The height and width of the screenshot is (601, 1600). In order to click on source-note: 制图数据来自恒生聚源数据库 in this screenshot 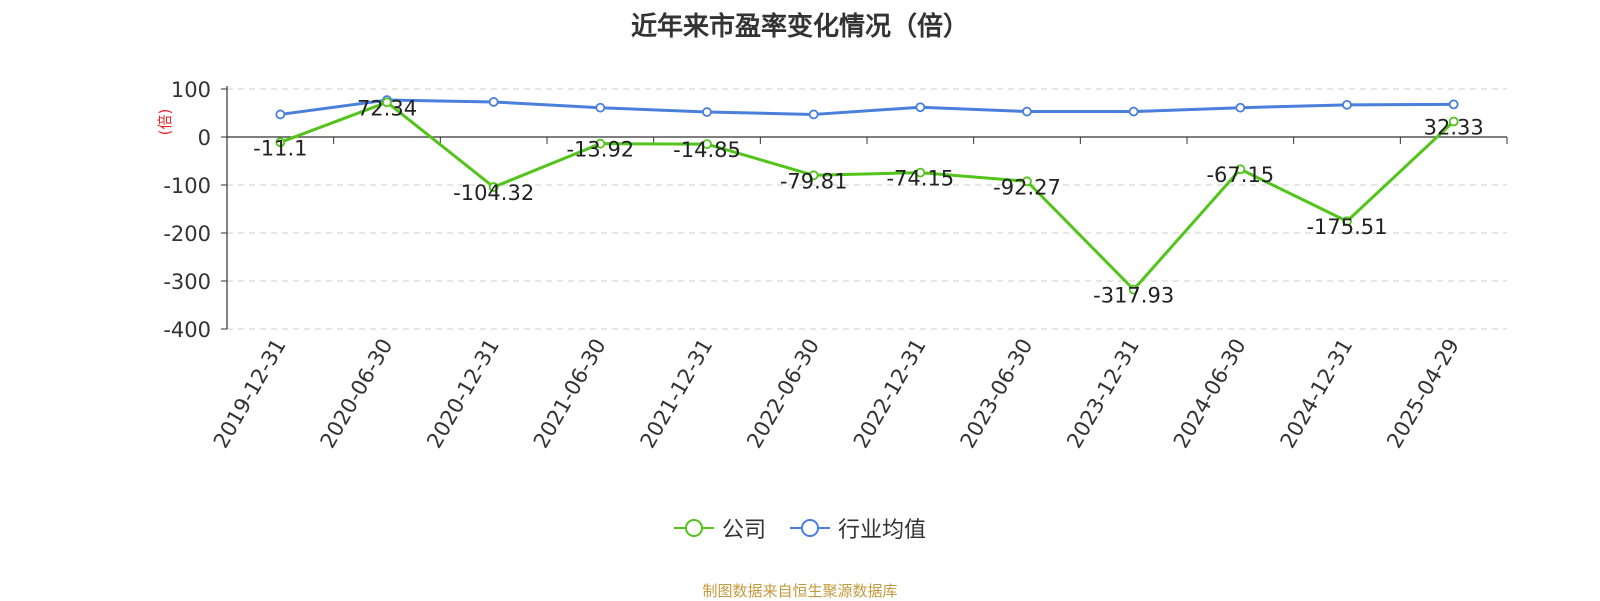, I will do `click(800, 591)`.